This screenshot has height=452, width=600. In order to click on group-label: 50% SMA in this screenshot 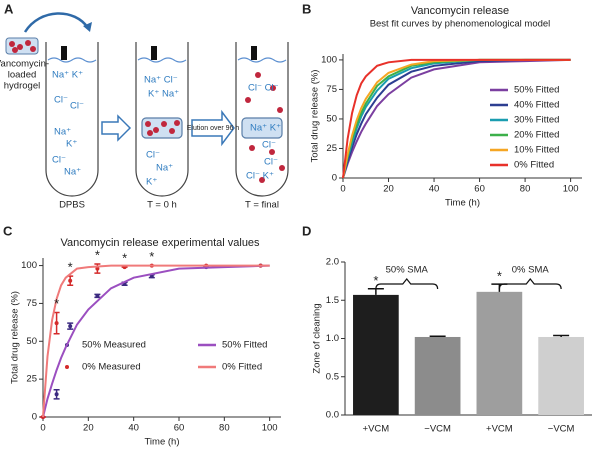, I will do `click(407, 270)`.